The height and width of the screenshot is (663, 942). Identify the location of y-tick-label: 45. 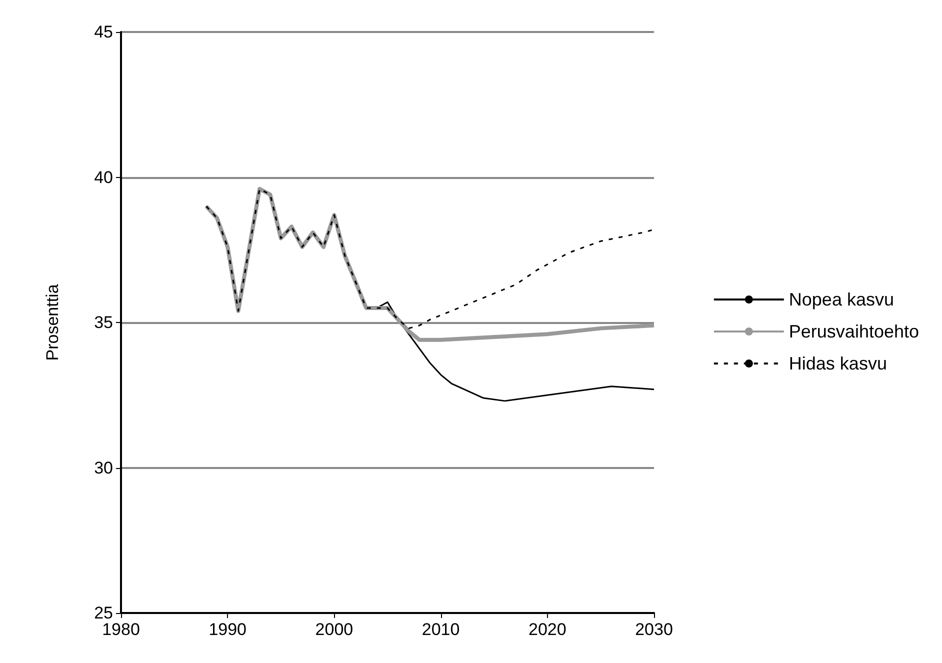
(103, 32).